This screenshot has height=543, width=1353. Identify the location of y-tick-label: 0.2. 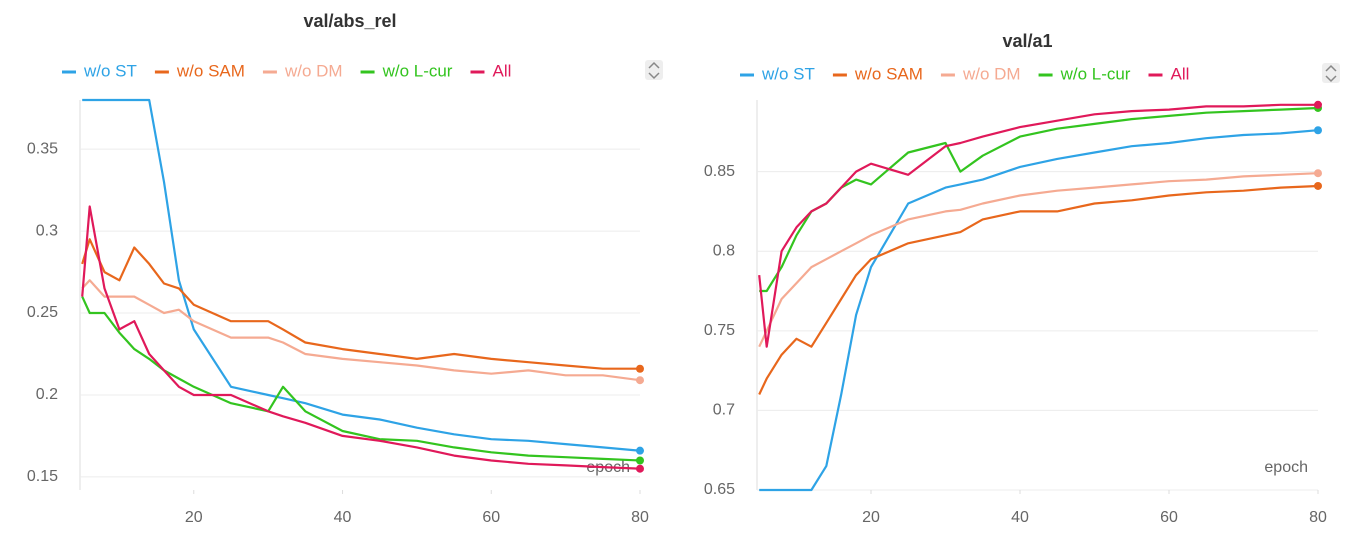
(47, 394).